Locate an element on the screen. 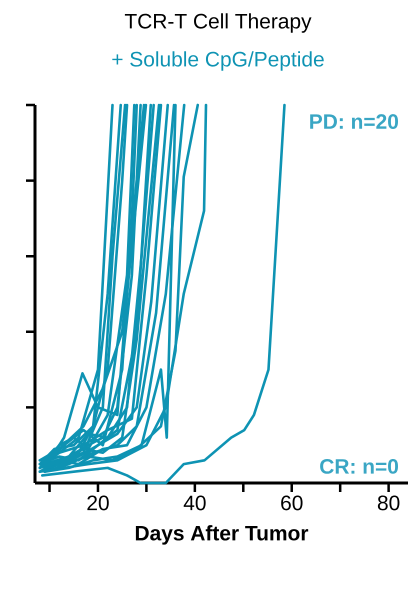  annotation: PD: n=20 is located at coordinates (354, 121).